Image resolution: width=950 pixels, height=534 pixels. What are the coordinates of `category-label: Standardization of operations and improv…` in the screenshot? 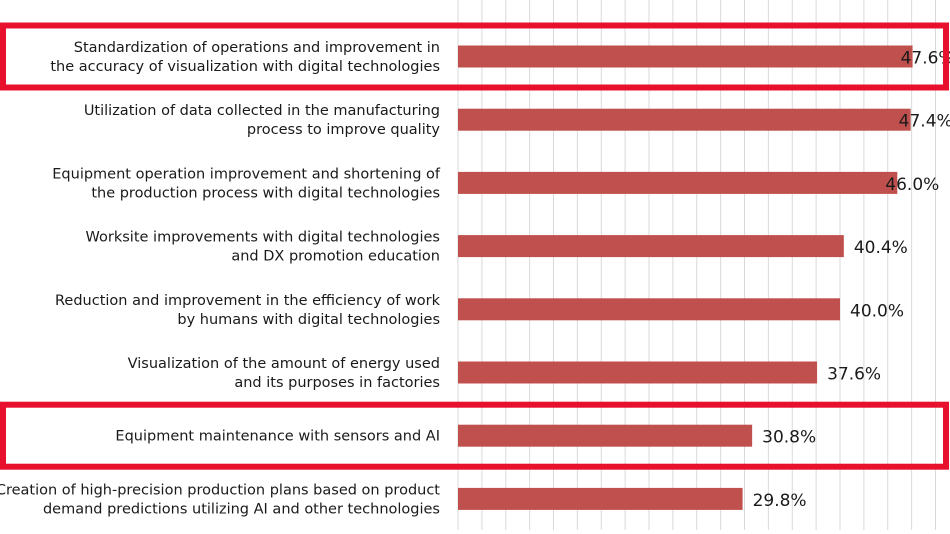 It's located at (257, 48).